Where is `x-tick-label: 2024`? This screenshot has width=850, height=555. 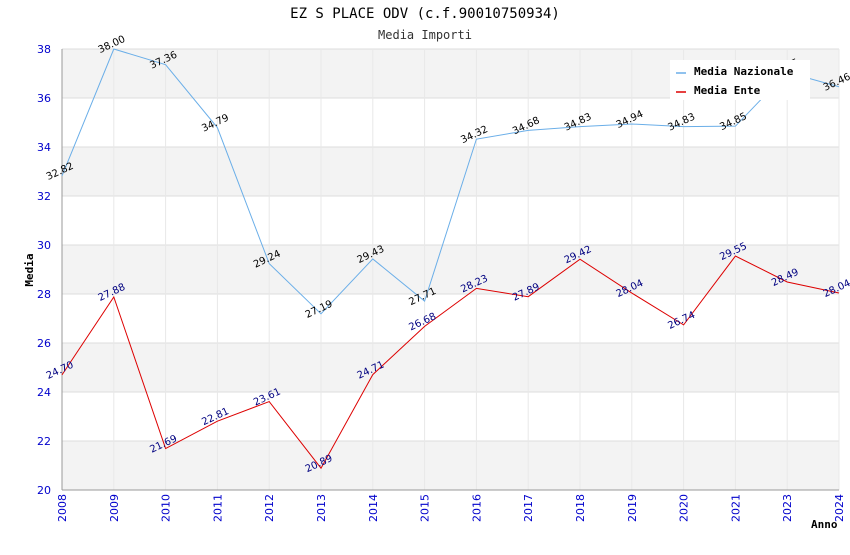 x-tick-label: 2024 is located at coordinates (839, 508).